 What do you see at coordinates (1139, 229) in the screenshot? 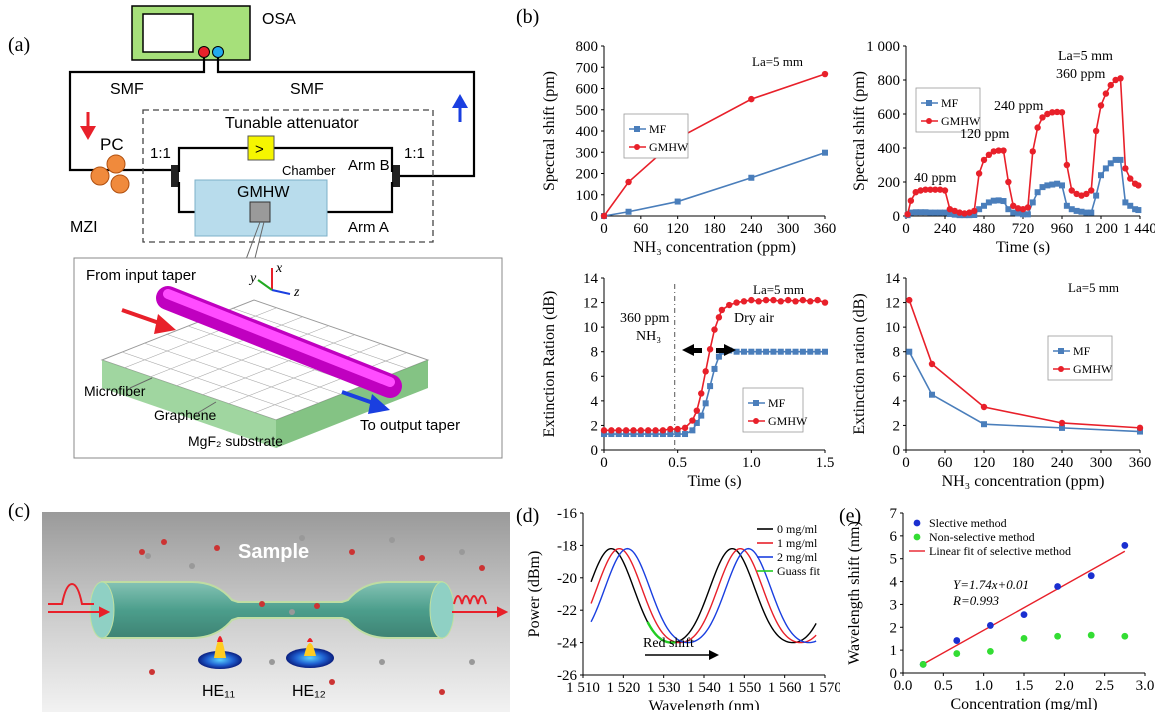
I see `x-tick-label: 1 440` at bounding box center [1139, 229].